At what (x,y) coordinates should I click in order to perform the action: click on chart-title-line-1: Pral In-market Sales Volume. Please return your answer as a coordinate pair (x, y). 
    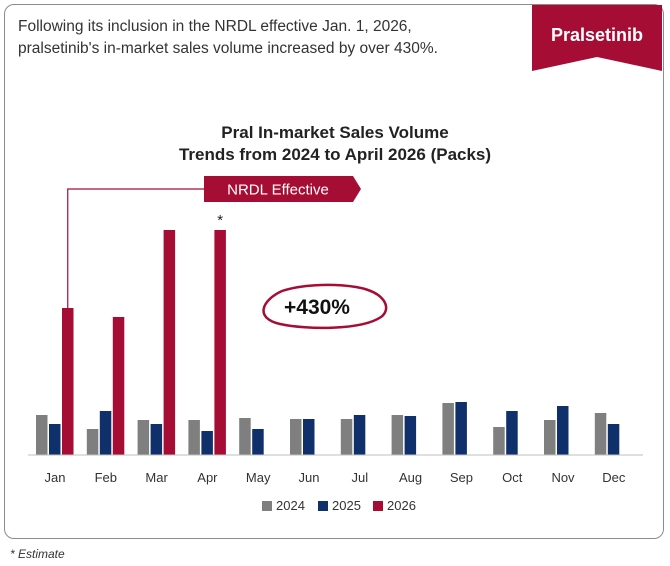
    Looking at the image, I should click on (335, 132).